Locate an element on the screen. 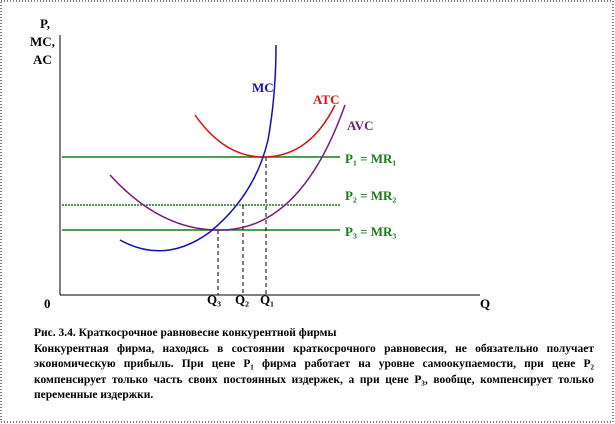  q-label: Q₁ is located at coordinates (267, 299).